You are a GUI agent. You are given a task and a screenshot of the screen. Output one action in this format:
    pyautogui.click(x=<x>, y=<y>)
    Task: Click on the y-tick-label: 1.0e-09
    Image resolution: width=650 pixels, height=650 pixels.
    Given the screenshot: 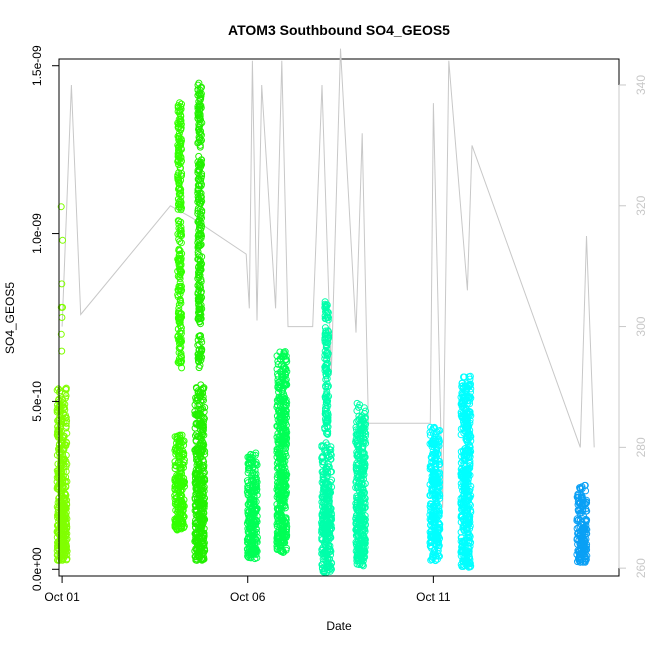 What is the action you would take?
    pyautogui.click(x=37, y=233)
    